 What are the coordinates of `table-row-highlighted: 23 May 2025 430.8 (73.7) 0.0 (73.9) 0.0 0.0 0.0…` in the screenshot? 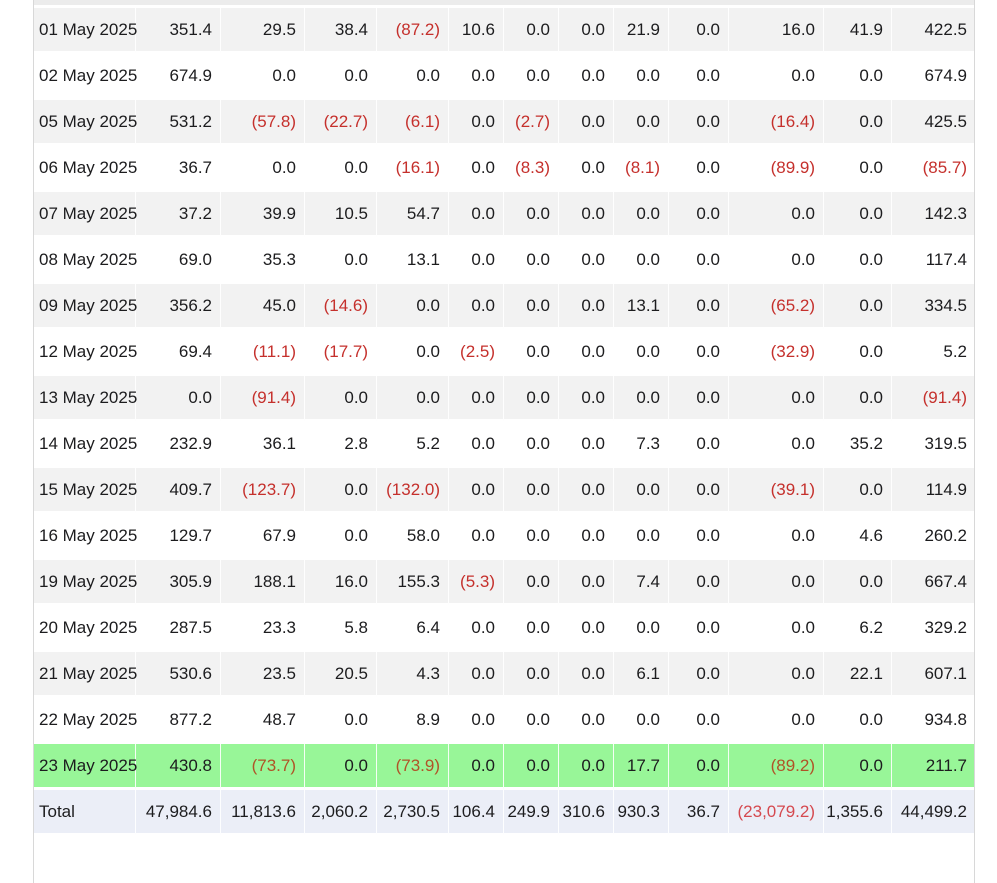 It's located at (504, 767).